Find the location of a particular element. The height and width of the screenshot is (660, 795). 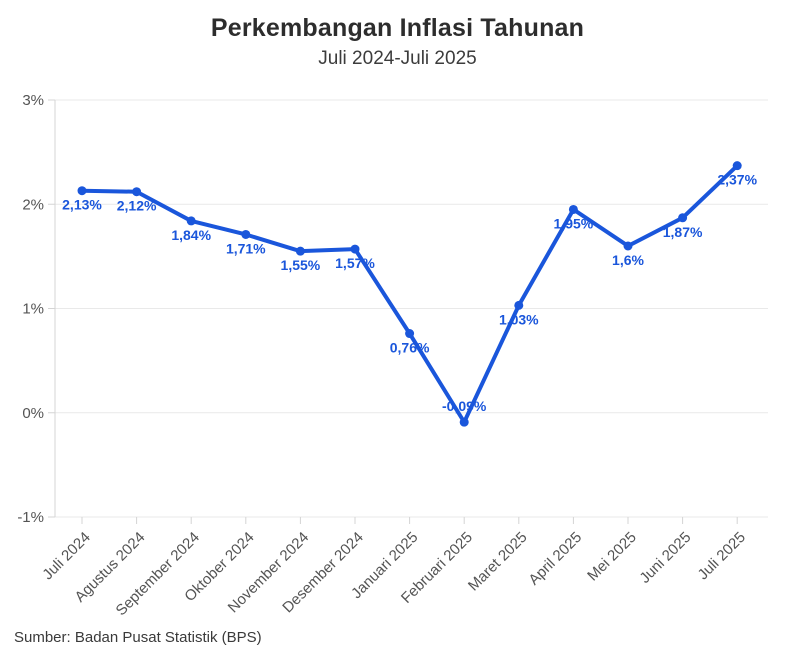

data-point-label: 1,55% is located at coordinates (301, 265).